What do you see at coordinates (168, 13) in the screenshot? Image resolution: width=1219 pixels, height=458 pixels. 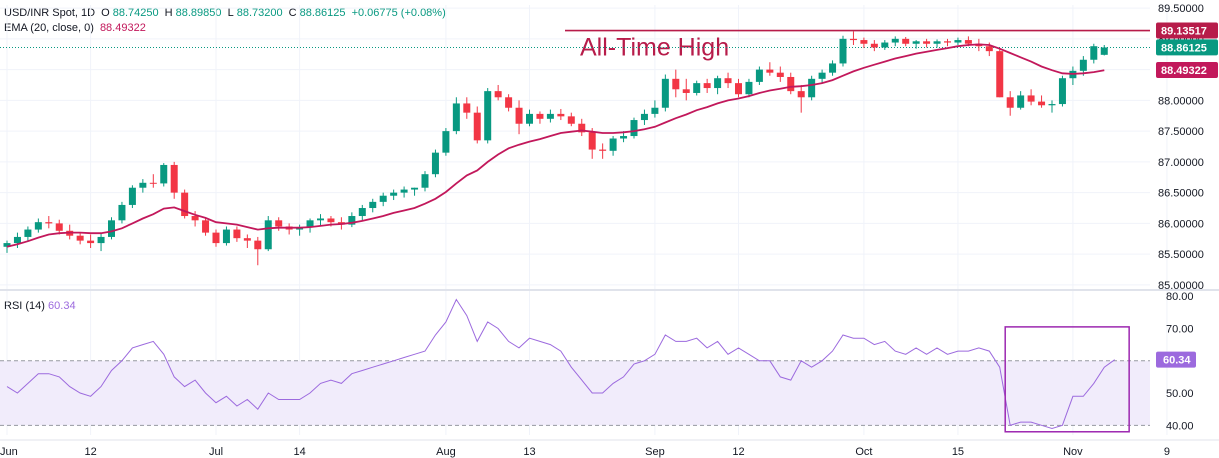 I see `high-label: H` at bounding box center [168, 13].